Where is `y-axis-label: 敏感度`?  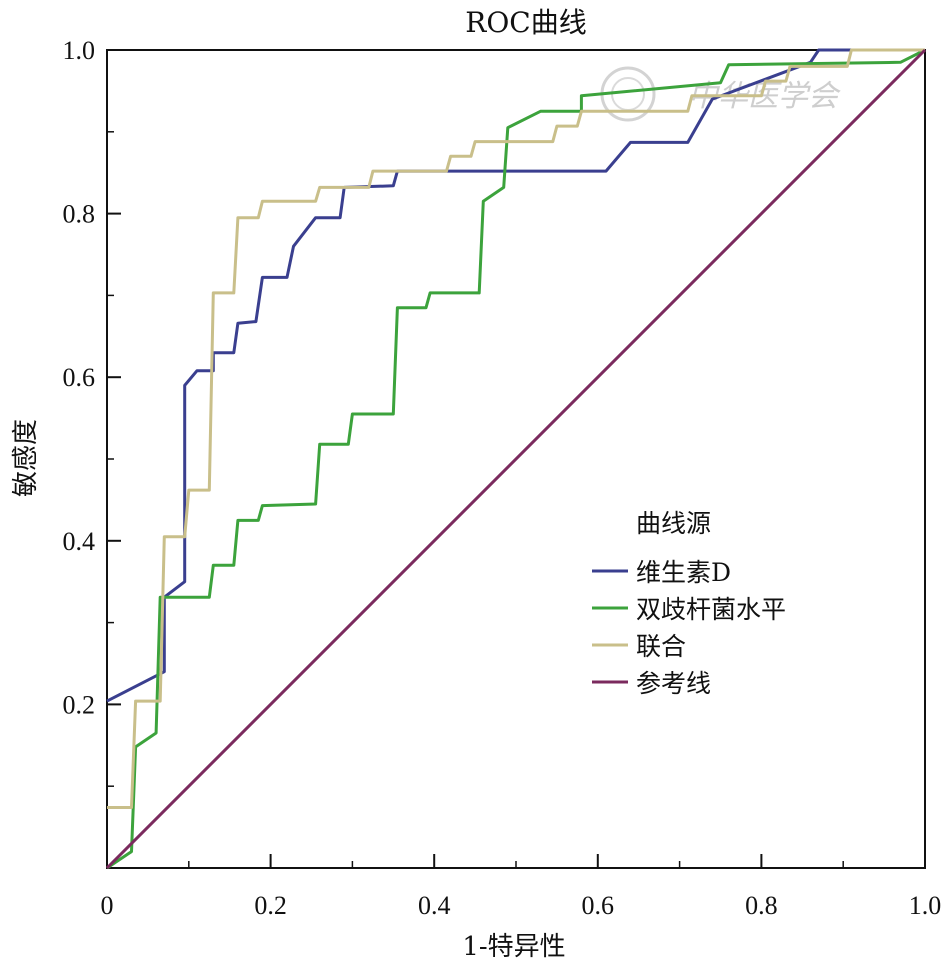
y-axis-label: 敏感度 is located at coordinates (26, 458).